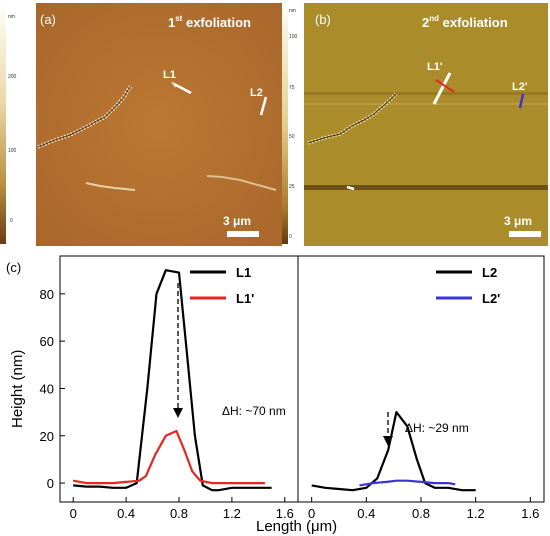  Describe the element at coordinates (521, 101) in the screenshot. I see `profile-line-l2p` at that location.